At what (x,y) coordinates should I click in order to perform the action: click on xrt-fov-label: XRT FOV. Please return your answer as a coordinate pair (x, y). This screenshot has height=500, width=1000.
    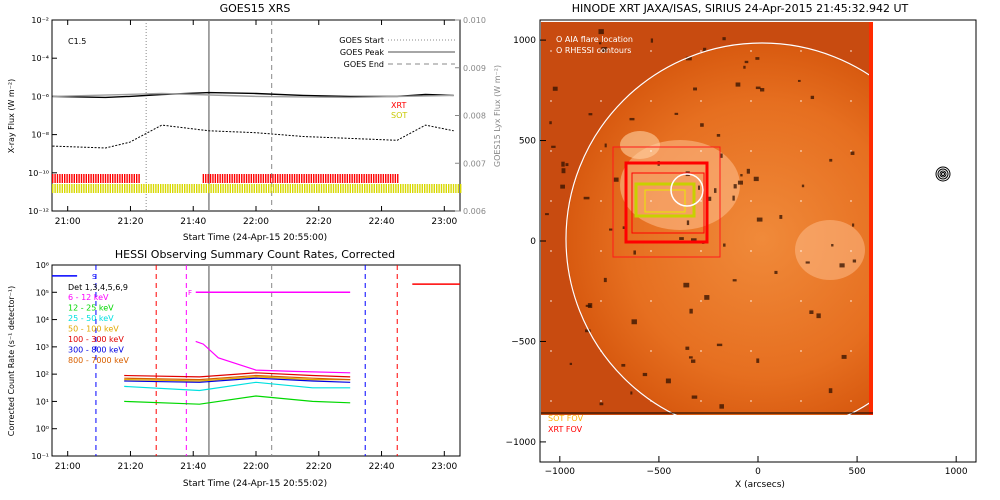
    Looking at the image, I should click on (565, 429).